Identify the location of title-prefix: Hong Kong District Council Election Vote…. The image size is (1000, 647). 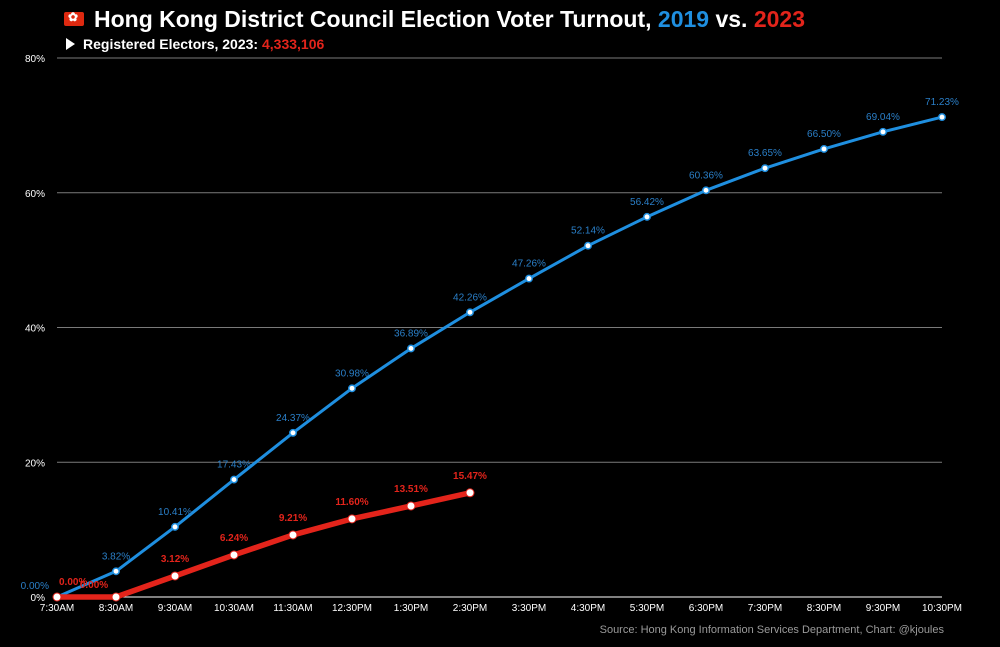
(376, 19).